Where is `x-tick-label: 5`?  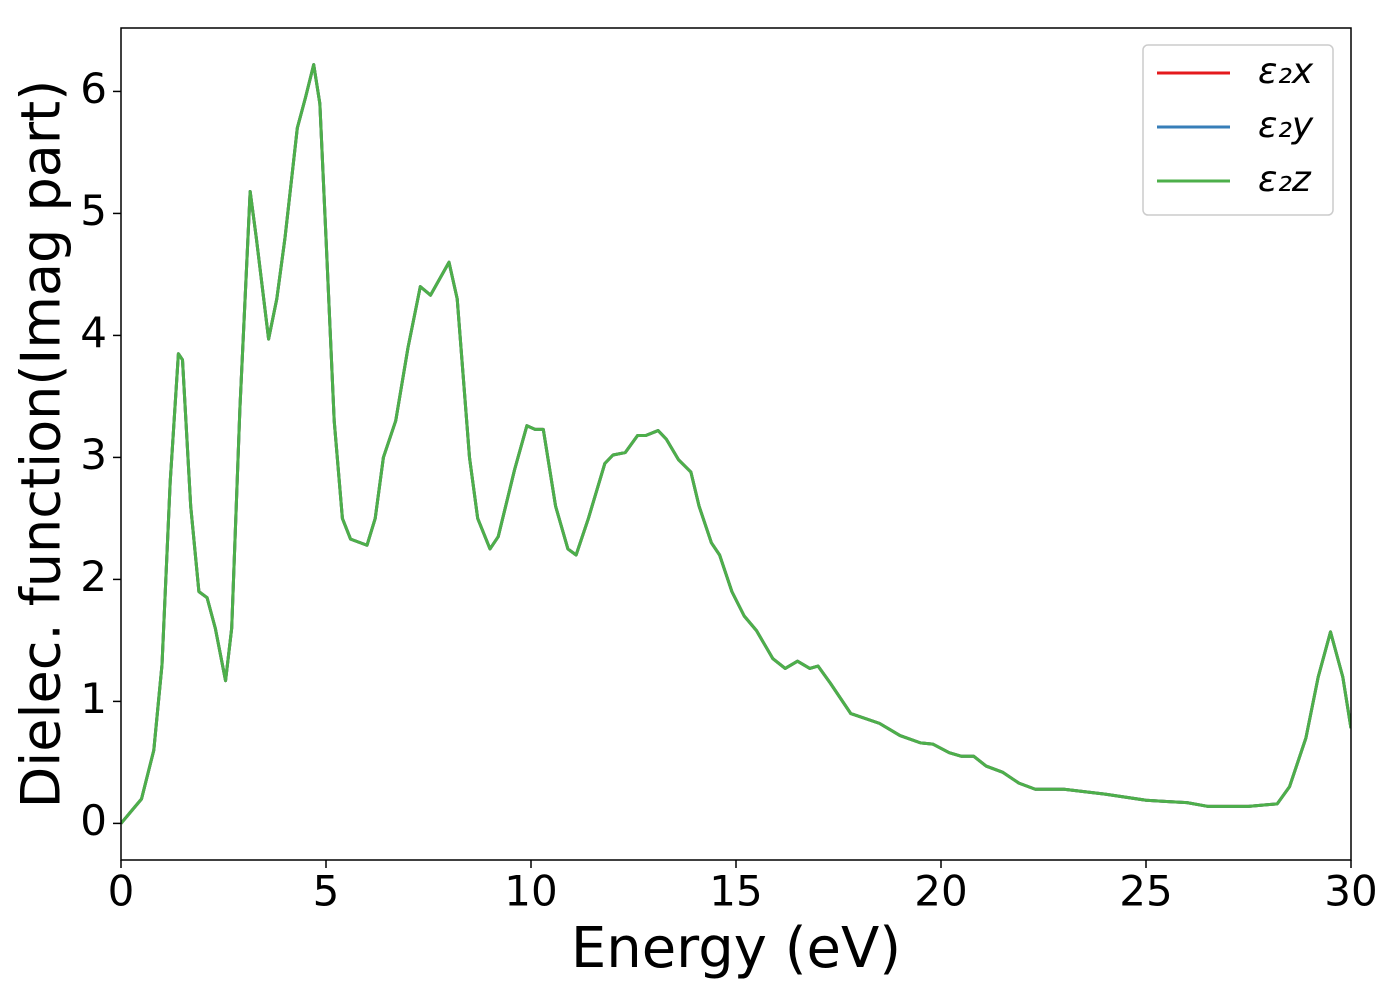 x-tick-label: 5 is located at coordinates (326, 891).